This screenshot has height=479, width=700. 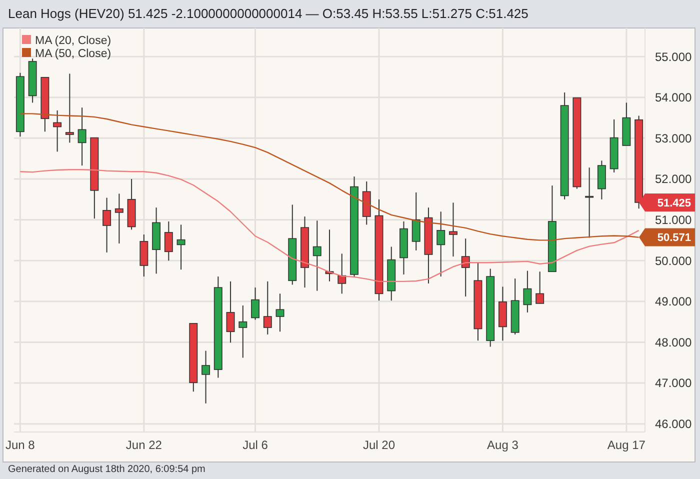 I want to click on x-tick-label: Jul 6, so click(x=255, y=445).